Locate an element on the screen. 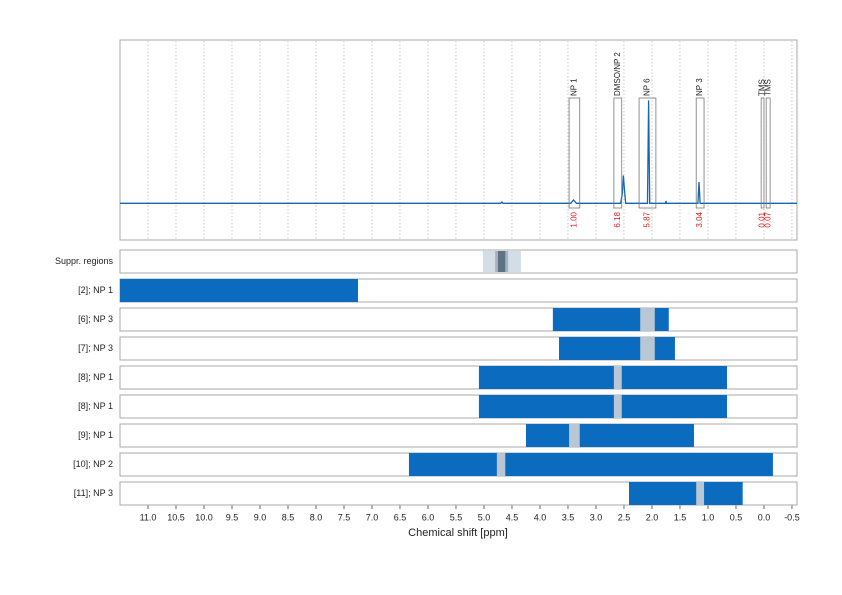  x-tick-label: 3.0 is located at coordinates (596, 517).